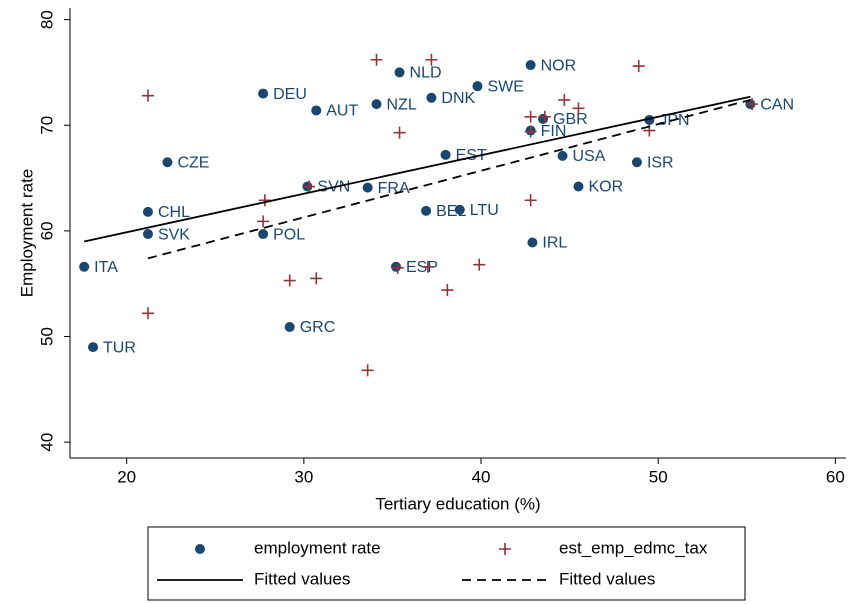 The width and height of the screenshot is (849, 604). What do you see at coordinates (289, 234) in the screenshot?
I see `point-label: POL` at bounding box center [289, 234].